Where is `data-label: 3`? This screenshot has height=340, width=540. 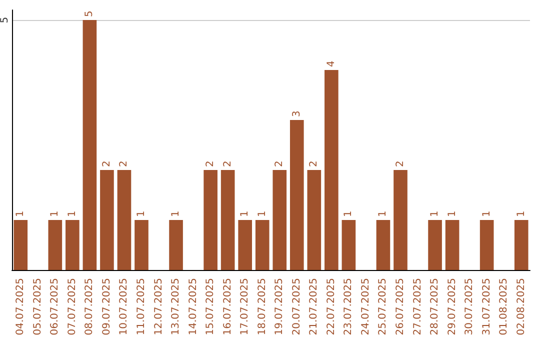
data-label: 3 is located at coordinates (296, 113).